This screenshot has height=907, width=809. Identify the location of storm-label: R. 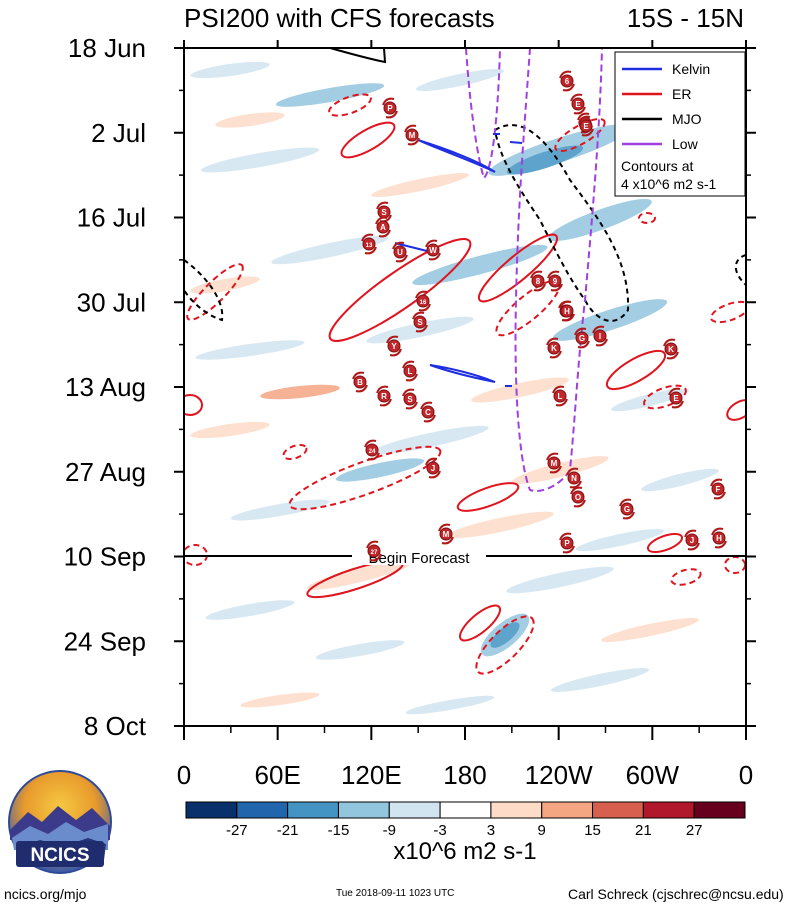
(384, 396).